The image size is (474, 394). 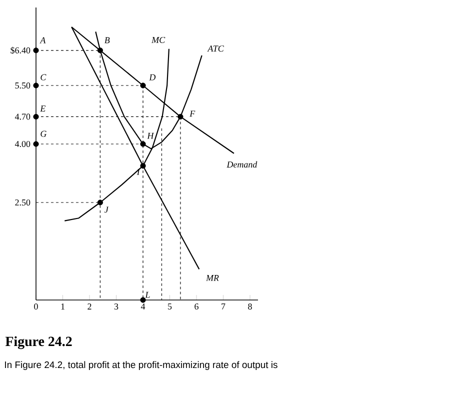 What do you see at coordinates (212, 278) in the screenshot?
I see `series-label: MR` at bounding box center [212, 278].